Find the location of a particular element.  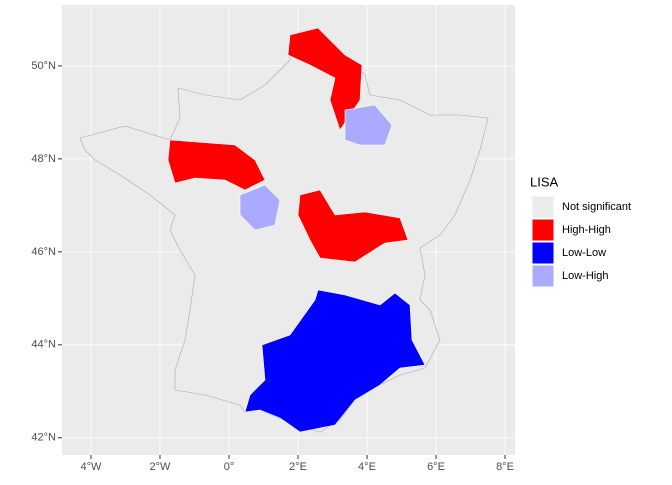

legend-label: Low-Low is located at coordinates (584, 253).